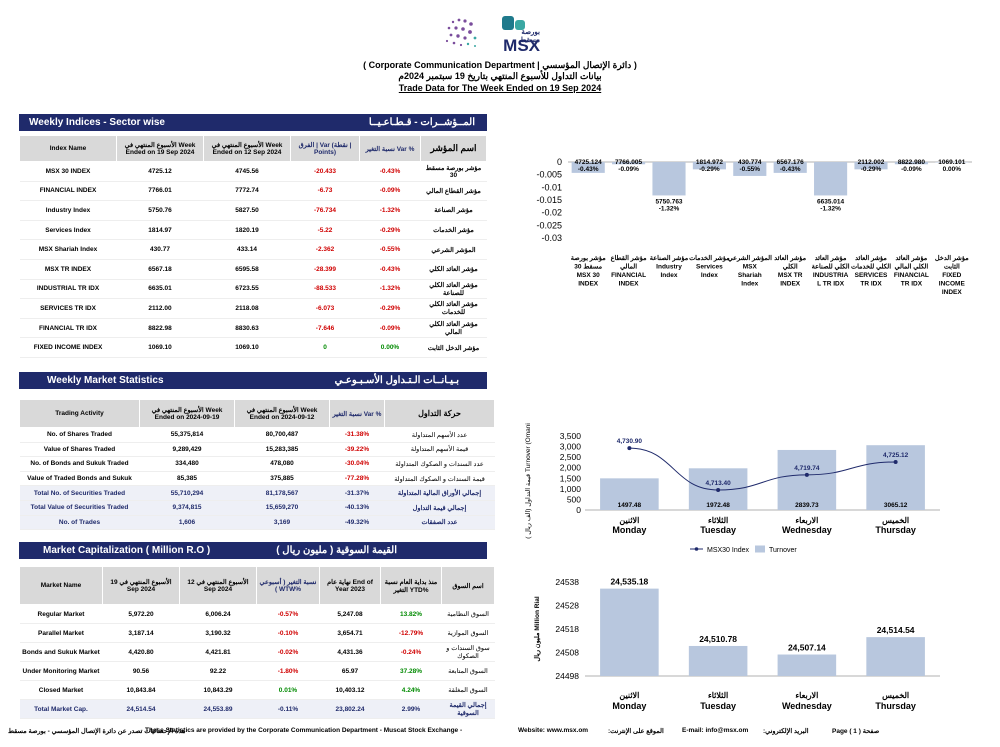  I want to click on market-cap-end-of-year: 65.97, so click(350, 671).